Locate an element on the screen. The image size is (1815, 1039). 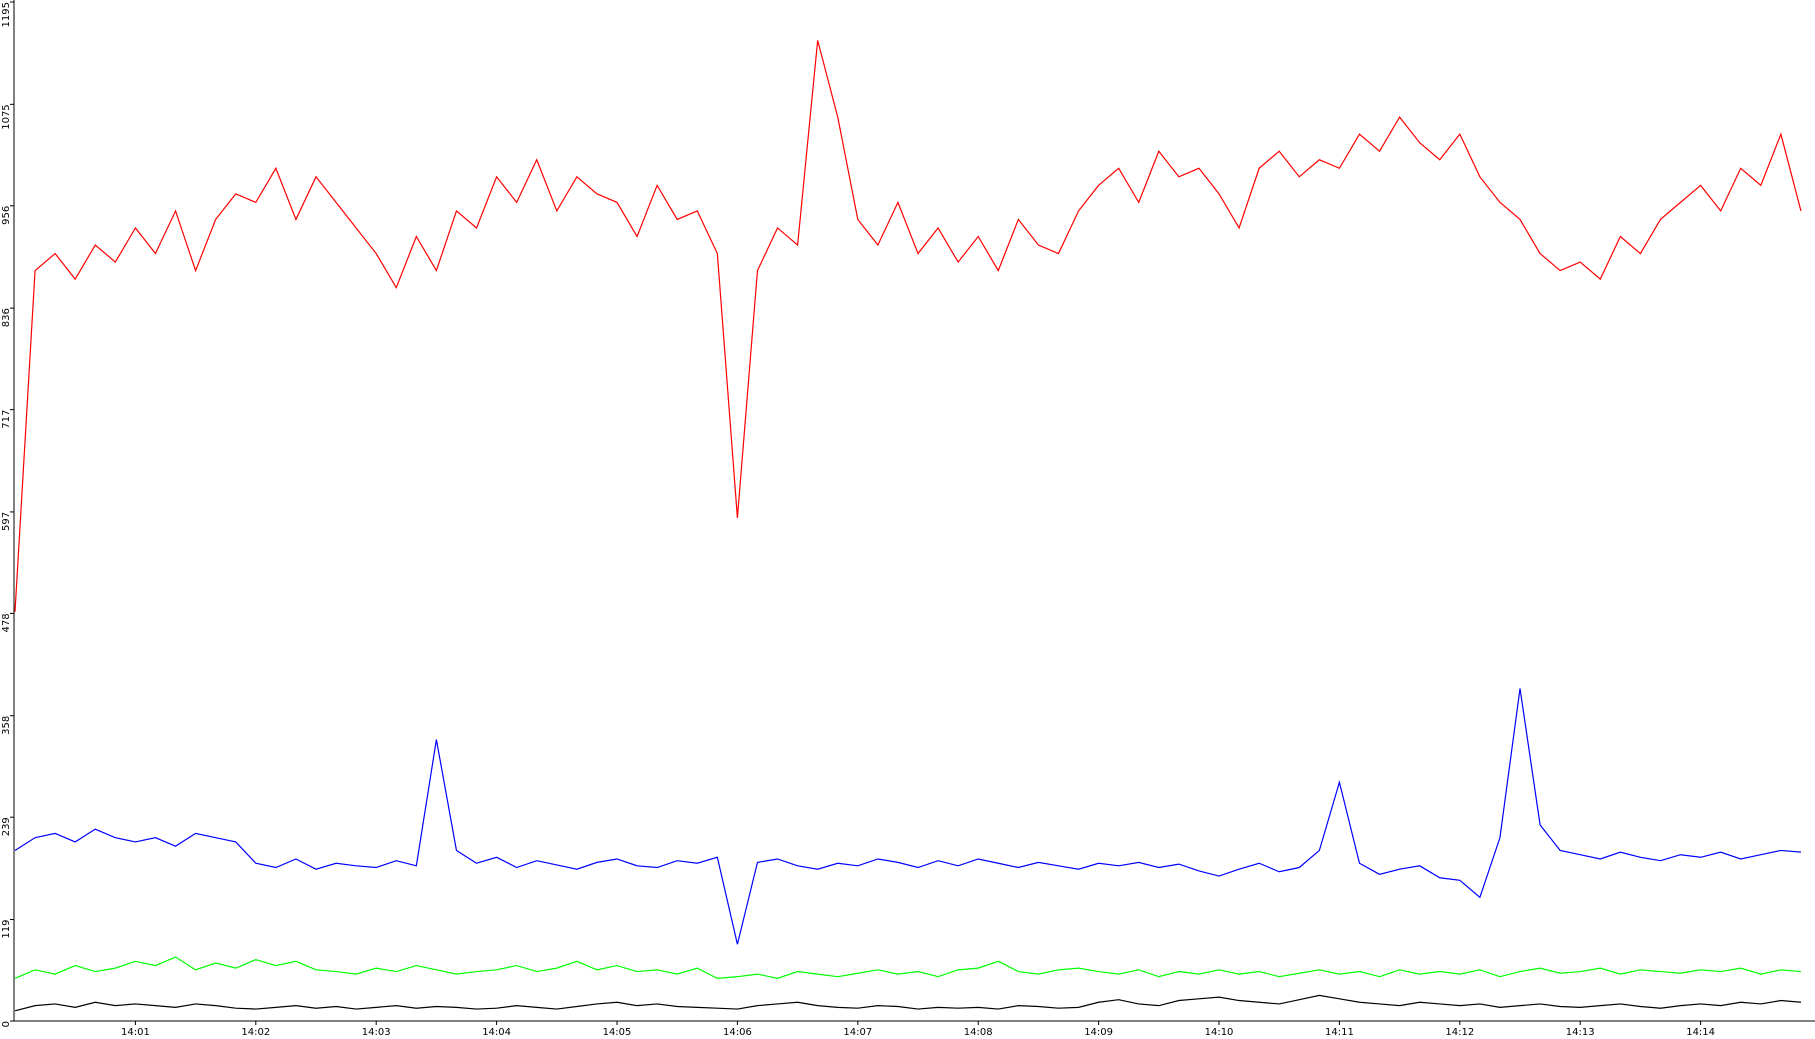
x-tick-label: 14:01 is located at coordinates (135, 1032).